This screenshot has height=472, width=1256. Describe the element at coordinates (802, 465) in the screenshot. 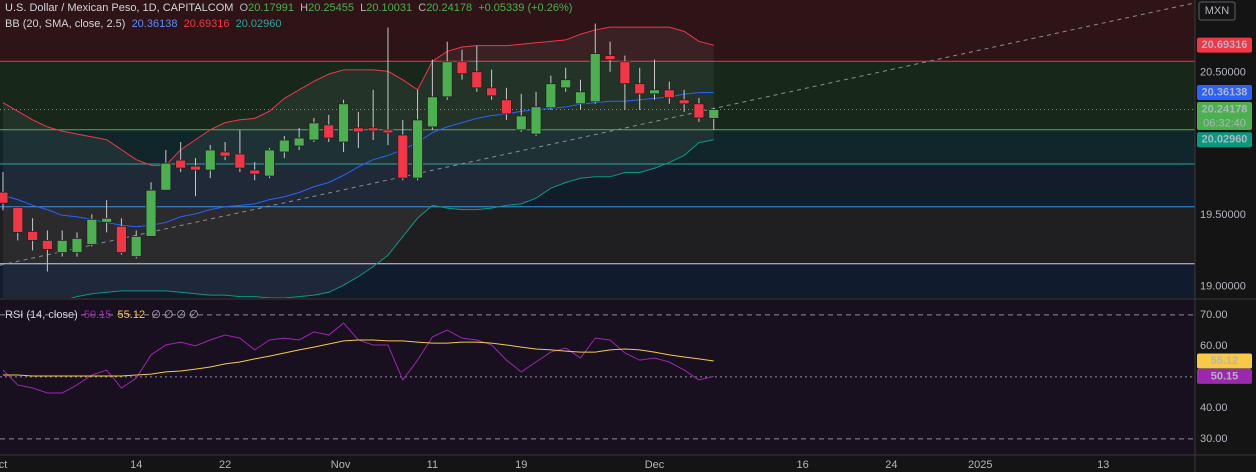

I see `x-tick-label: 16` at that location.